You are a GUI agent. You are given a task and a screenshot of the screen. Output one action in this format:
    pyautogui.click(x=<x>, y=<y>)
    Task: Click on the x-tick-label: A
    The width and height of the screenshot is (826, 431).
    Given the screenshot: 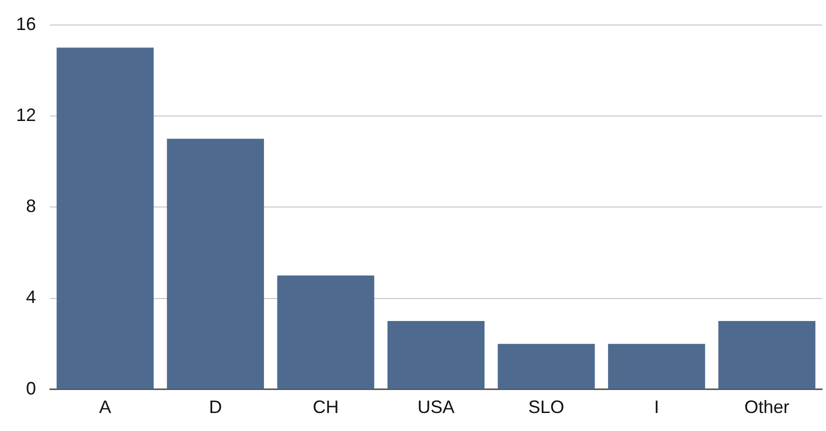 What is the action you would take?
    pyautogui.click(x=105, y=407)
    